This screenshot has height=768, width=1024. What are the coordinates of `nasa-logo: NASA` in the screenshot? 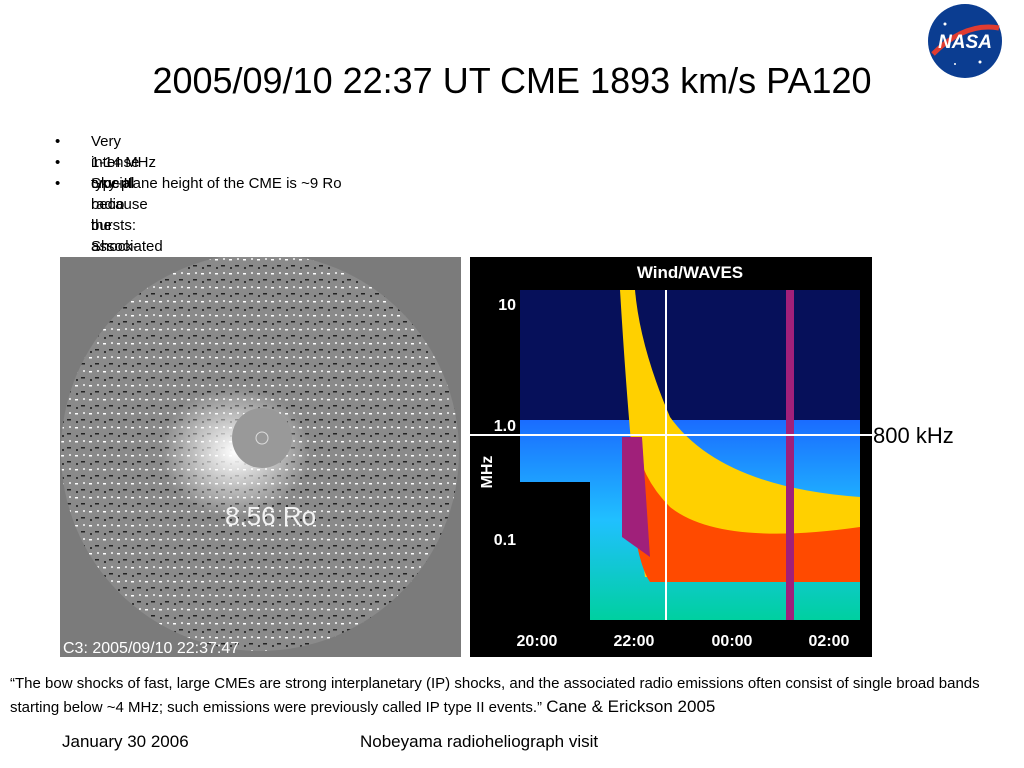 It's located at (965, 41).